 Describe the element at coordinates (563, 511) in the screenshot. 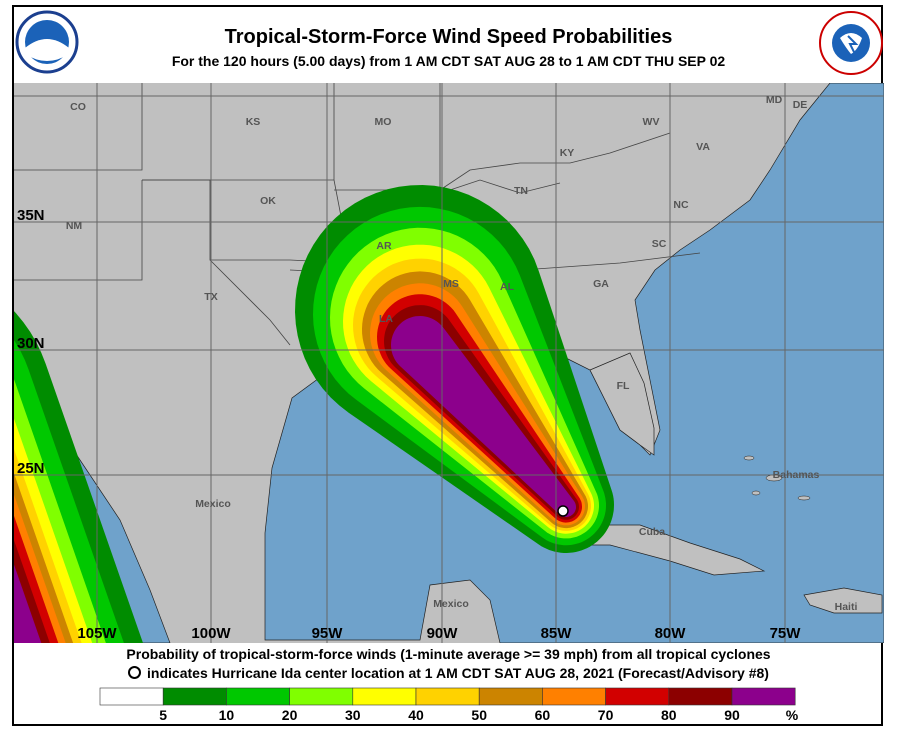

I see `storm-center-icon` at that location.